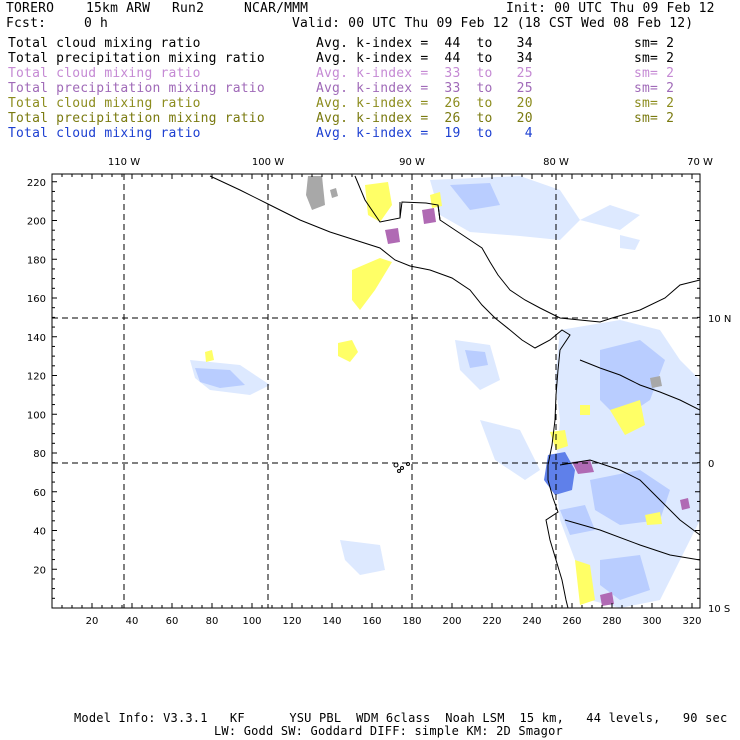  I want to click on legend-range: Avg. k-index = 19 to 4, so click(424, 133).